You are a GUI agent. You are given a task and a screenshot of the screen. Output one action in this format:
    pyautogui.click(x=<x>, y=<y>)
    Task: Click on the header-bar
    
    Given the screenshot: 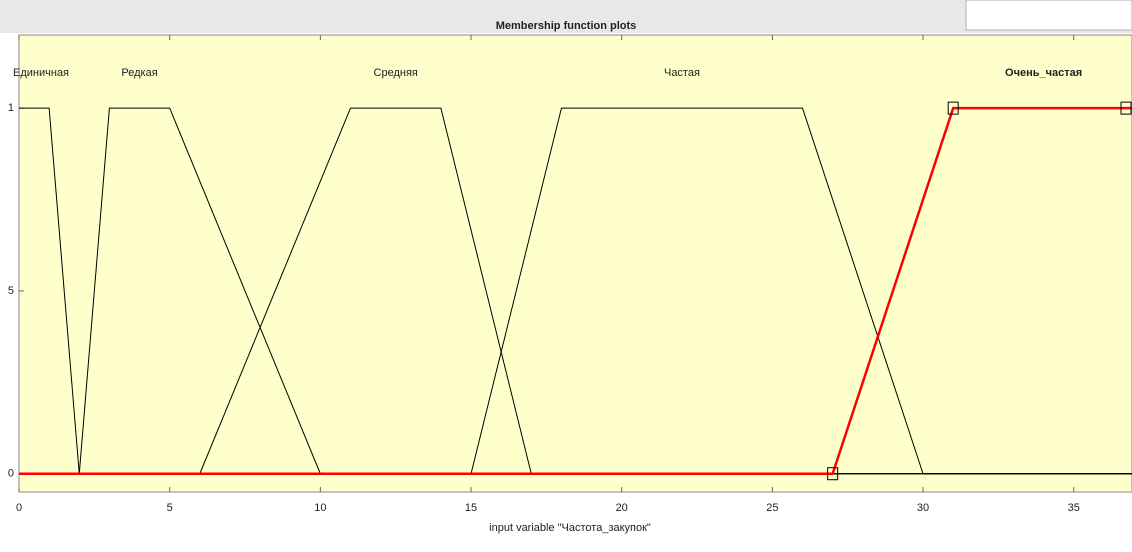 What is the action you would take?
    pyautogui.click(x=566, y=16)
    